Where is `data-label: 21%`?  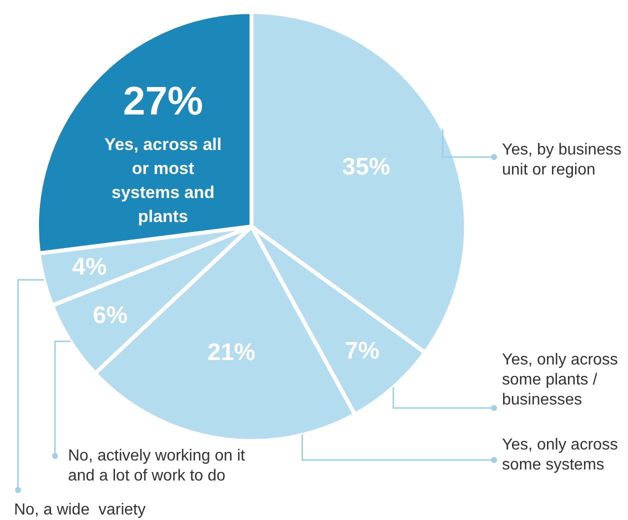 data-label: 21% is located at coordinates (231, 352).